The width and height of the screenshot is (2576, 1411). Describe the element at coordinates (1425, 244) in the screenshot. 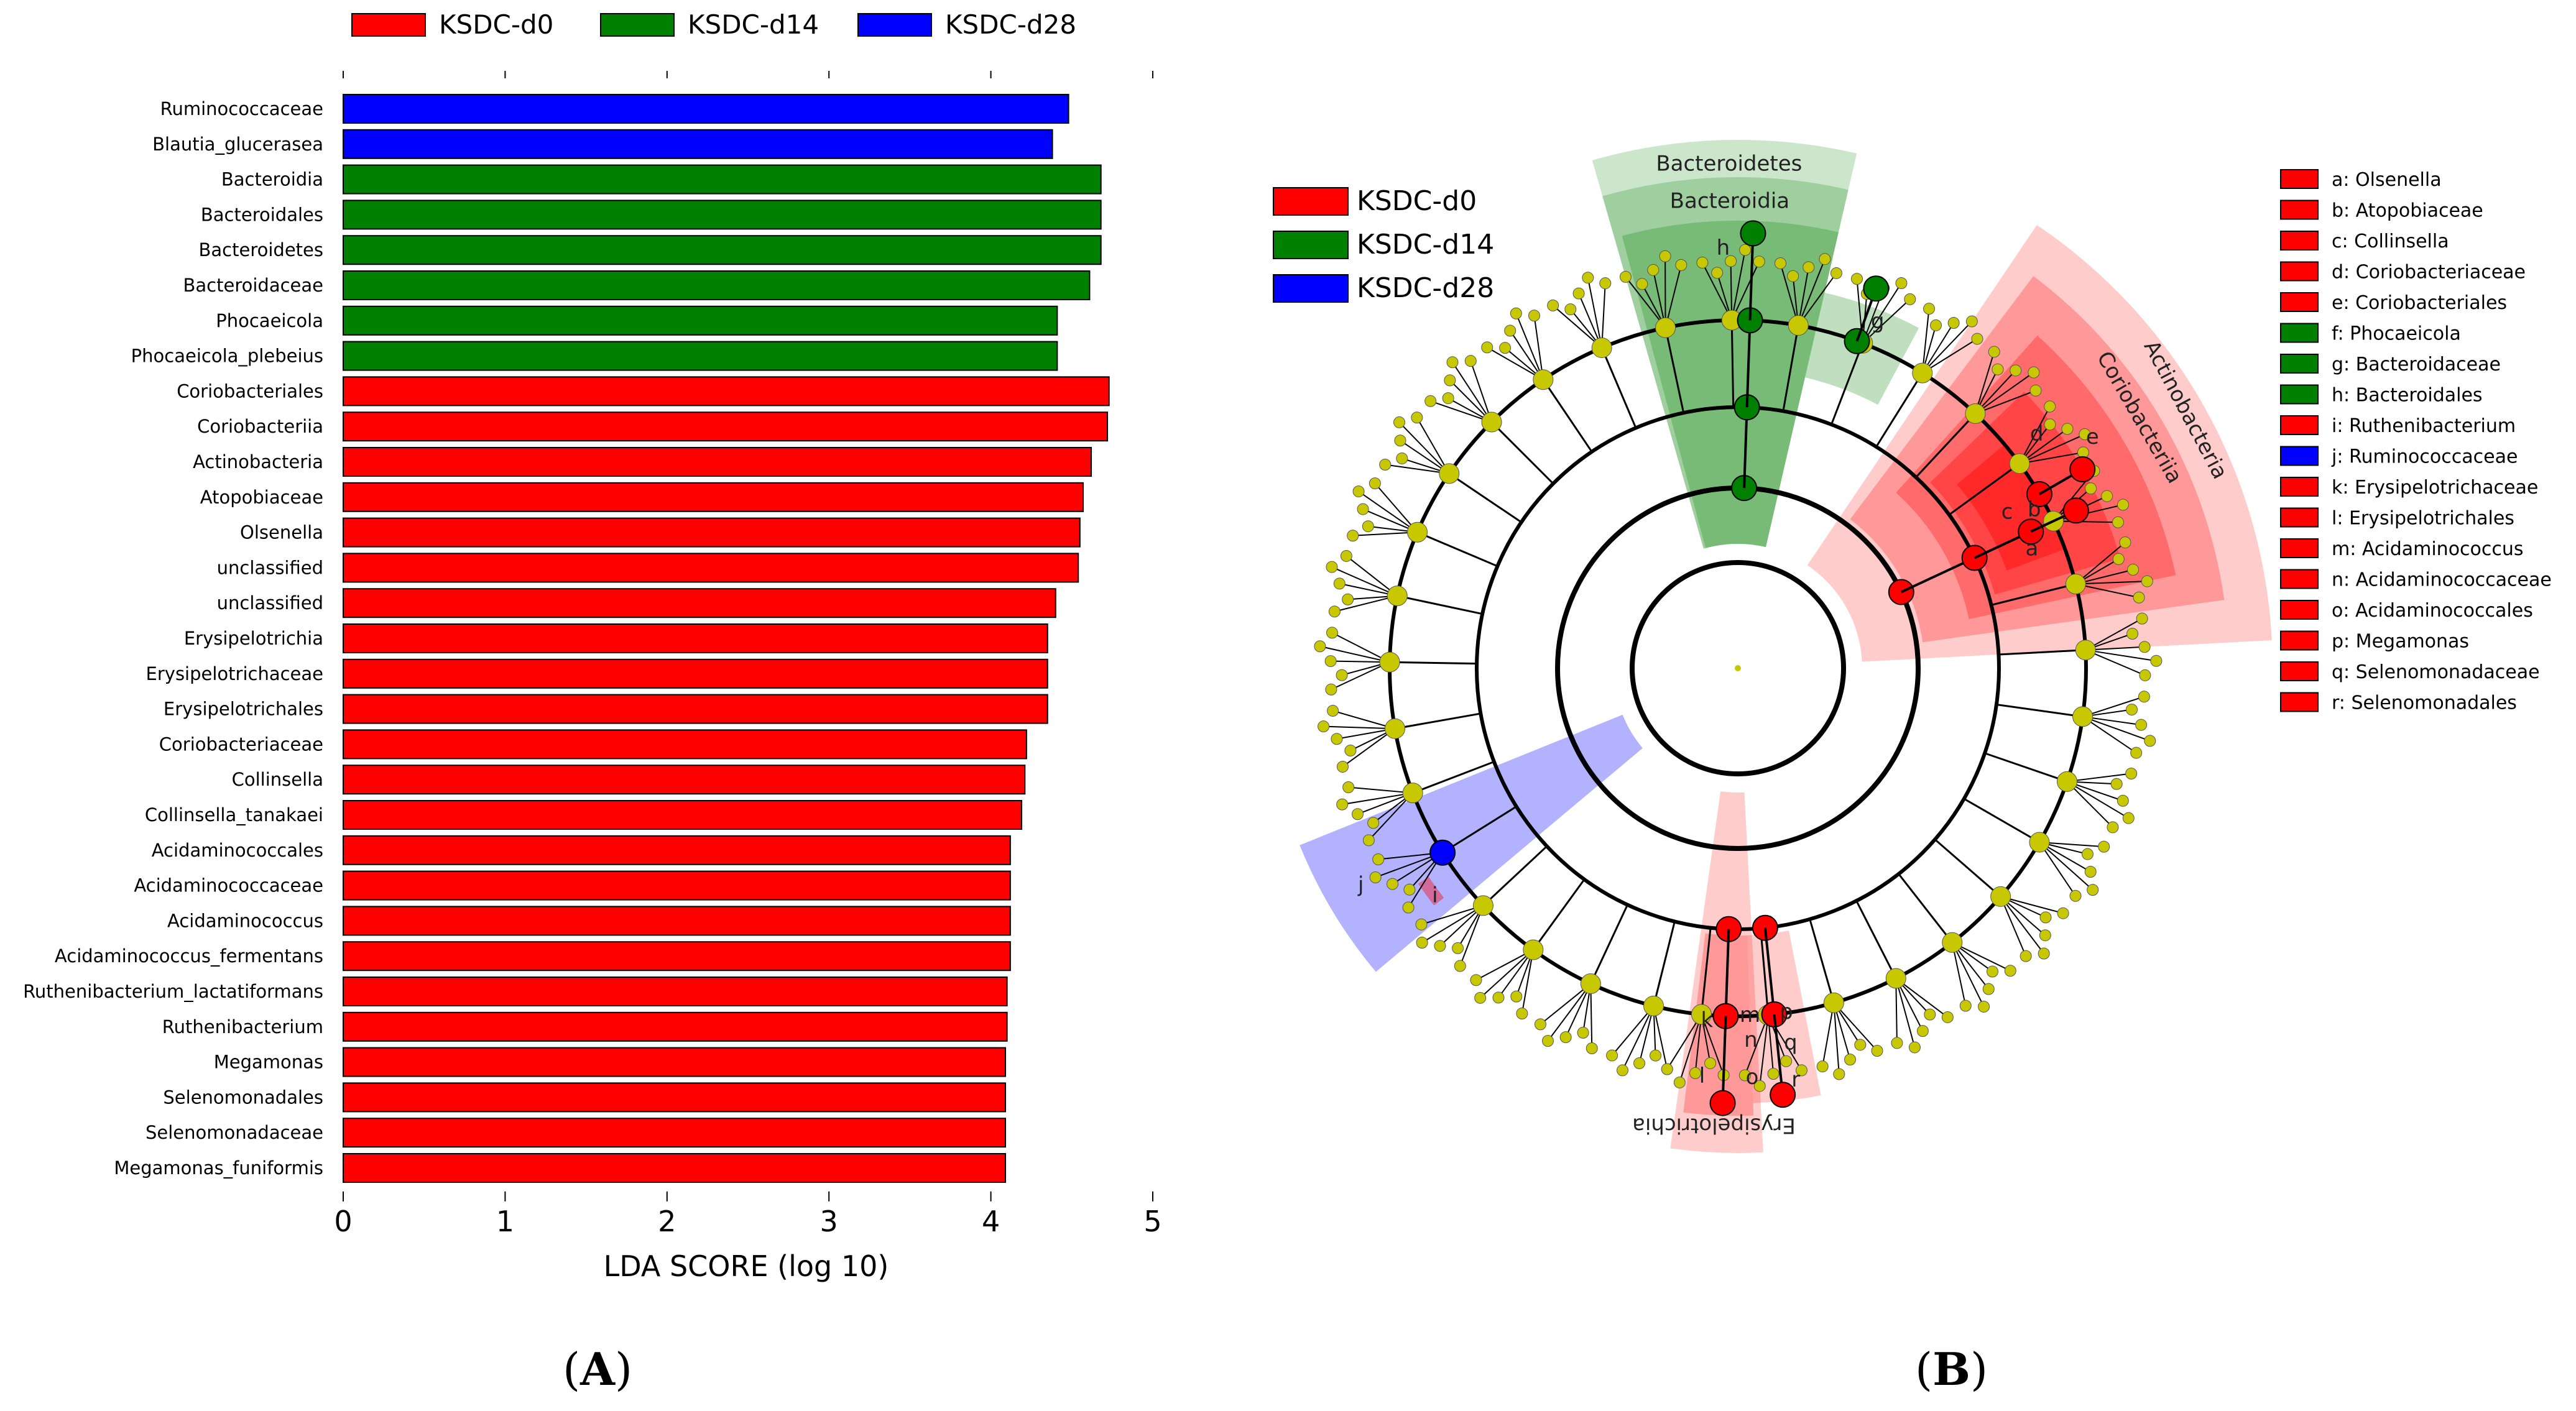

I see `clado-legend-label-d14: KSDC-d14` at that location.